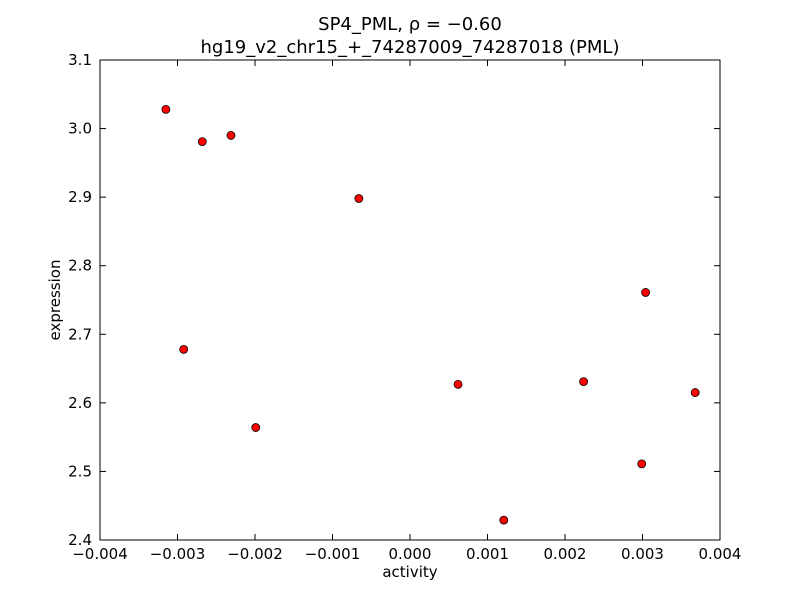 The height and width of the screenshot is (600, 800). Describe the element at coordinates (80, 403) in the screenshot. I see `y-tick-label: 2.6` at that location.